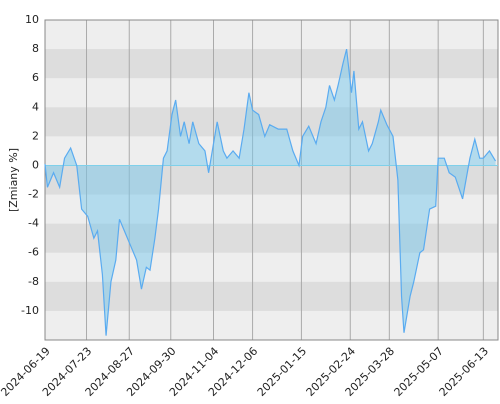 This screenshot has width=500, height=404. Describe the element at coordinates (35, 77) in the screenshot. I see `y-tick-label: 6` at that location.